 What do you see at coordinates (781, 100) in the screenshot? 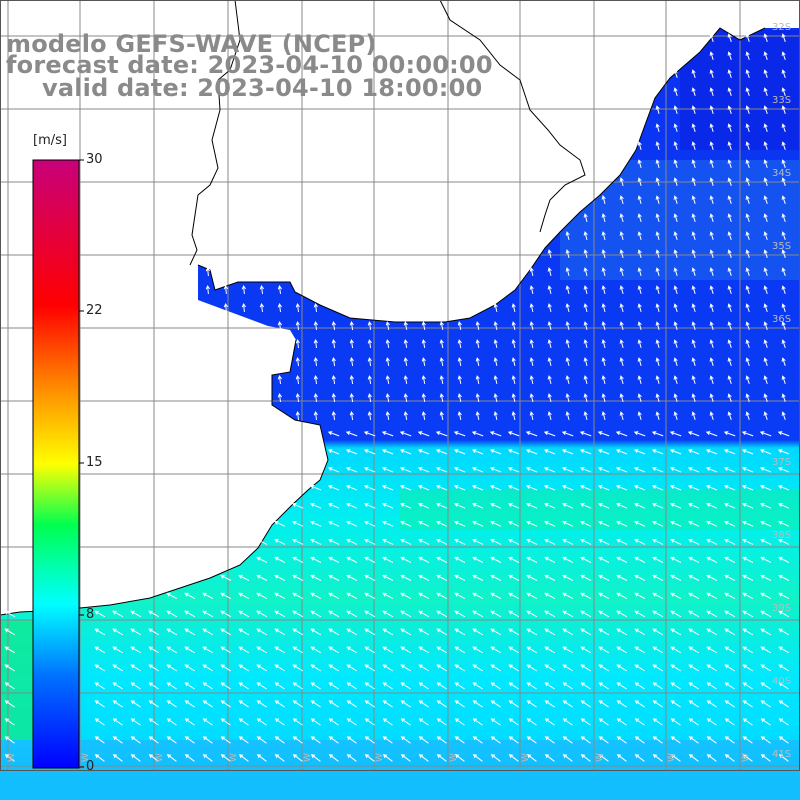
I see `lat-label: 33S` at bounding box center [781, 100].